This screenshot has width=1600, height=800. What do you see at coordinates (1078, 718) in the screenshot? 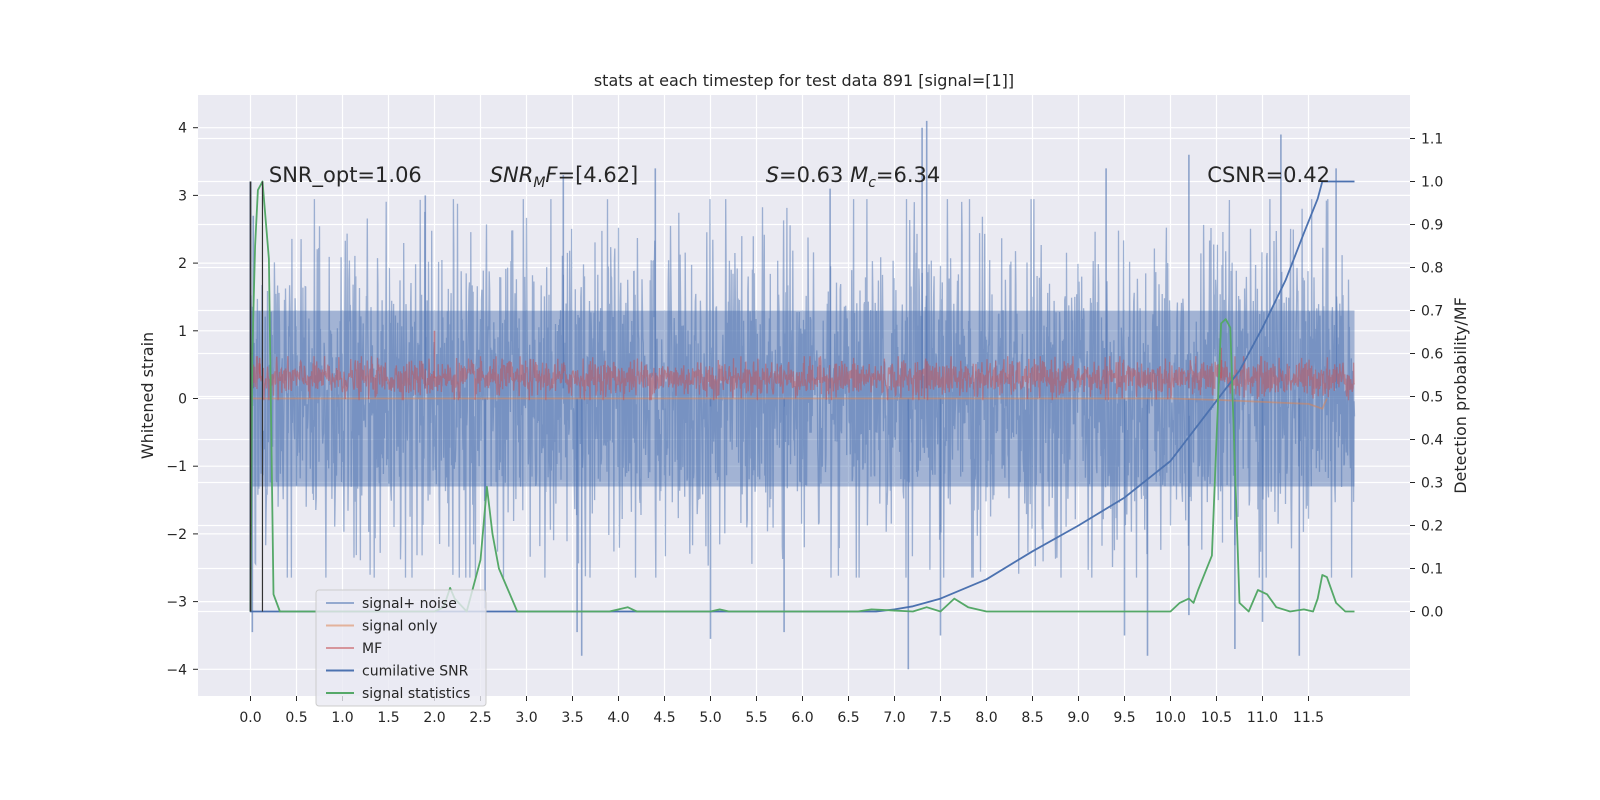
I see `x-tick-label: 9.0` at bounding box center [1078, 718].